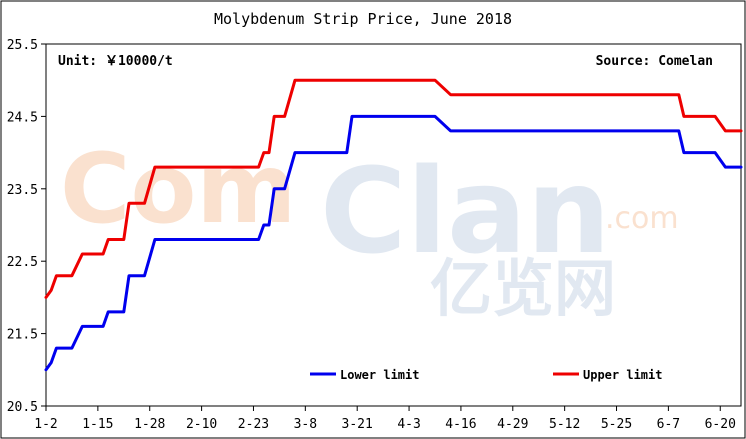 Image resolution: width=746 pixels, height=439 pixels. What do you see at coordinates (305, 424) in the screenshot?
I see `x-tick-label: 3-8` at bounding box center [305, 424].